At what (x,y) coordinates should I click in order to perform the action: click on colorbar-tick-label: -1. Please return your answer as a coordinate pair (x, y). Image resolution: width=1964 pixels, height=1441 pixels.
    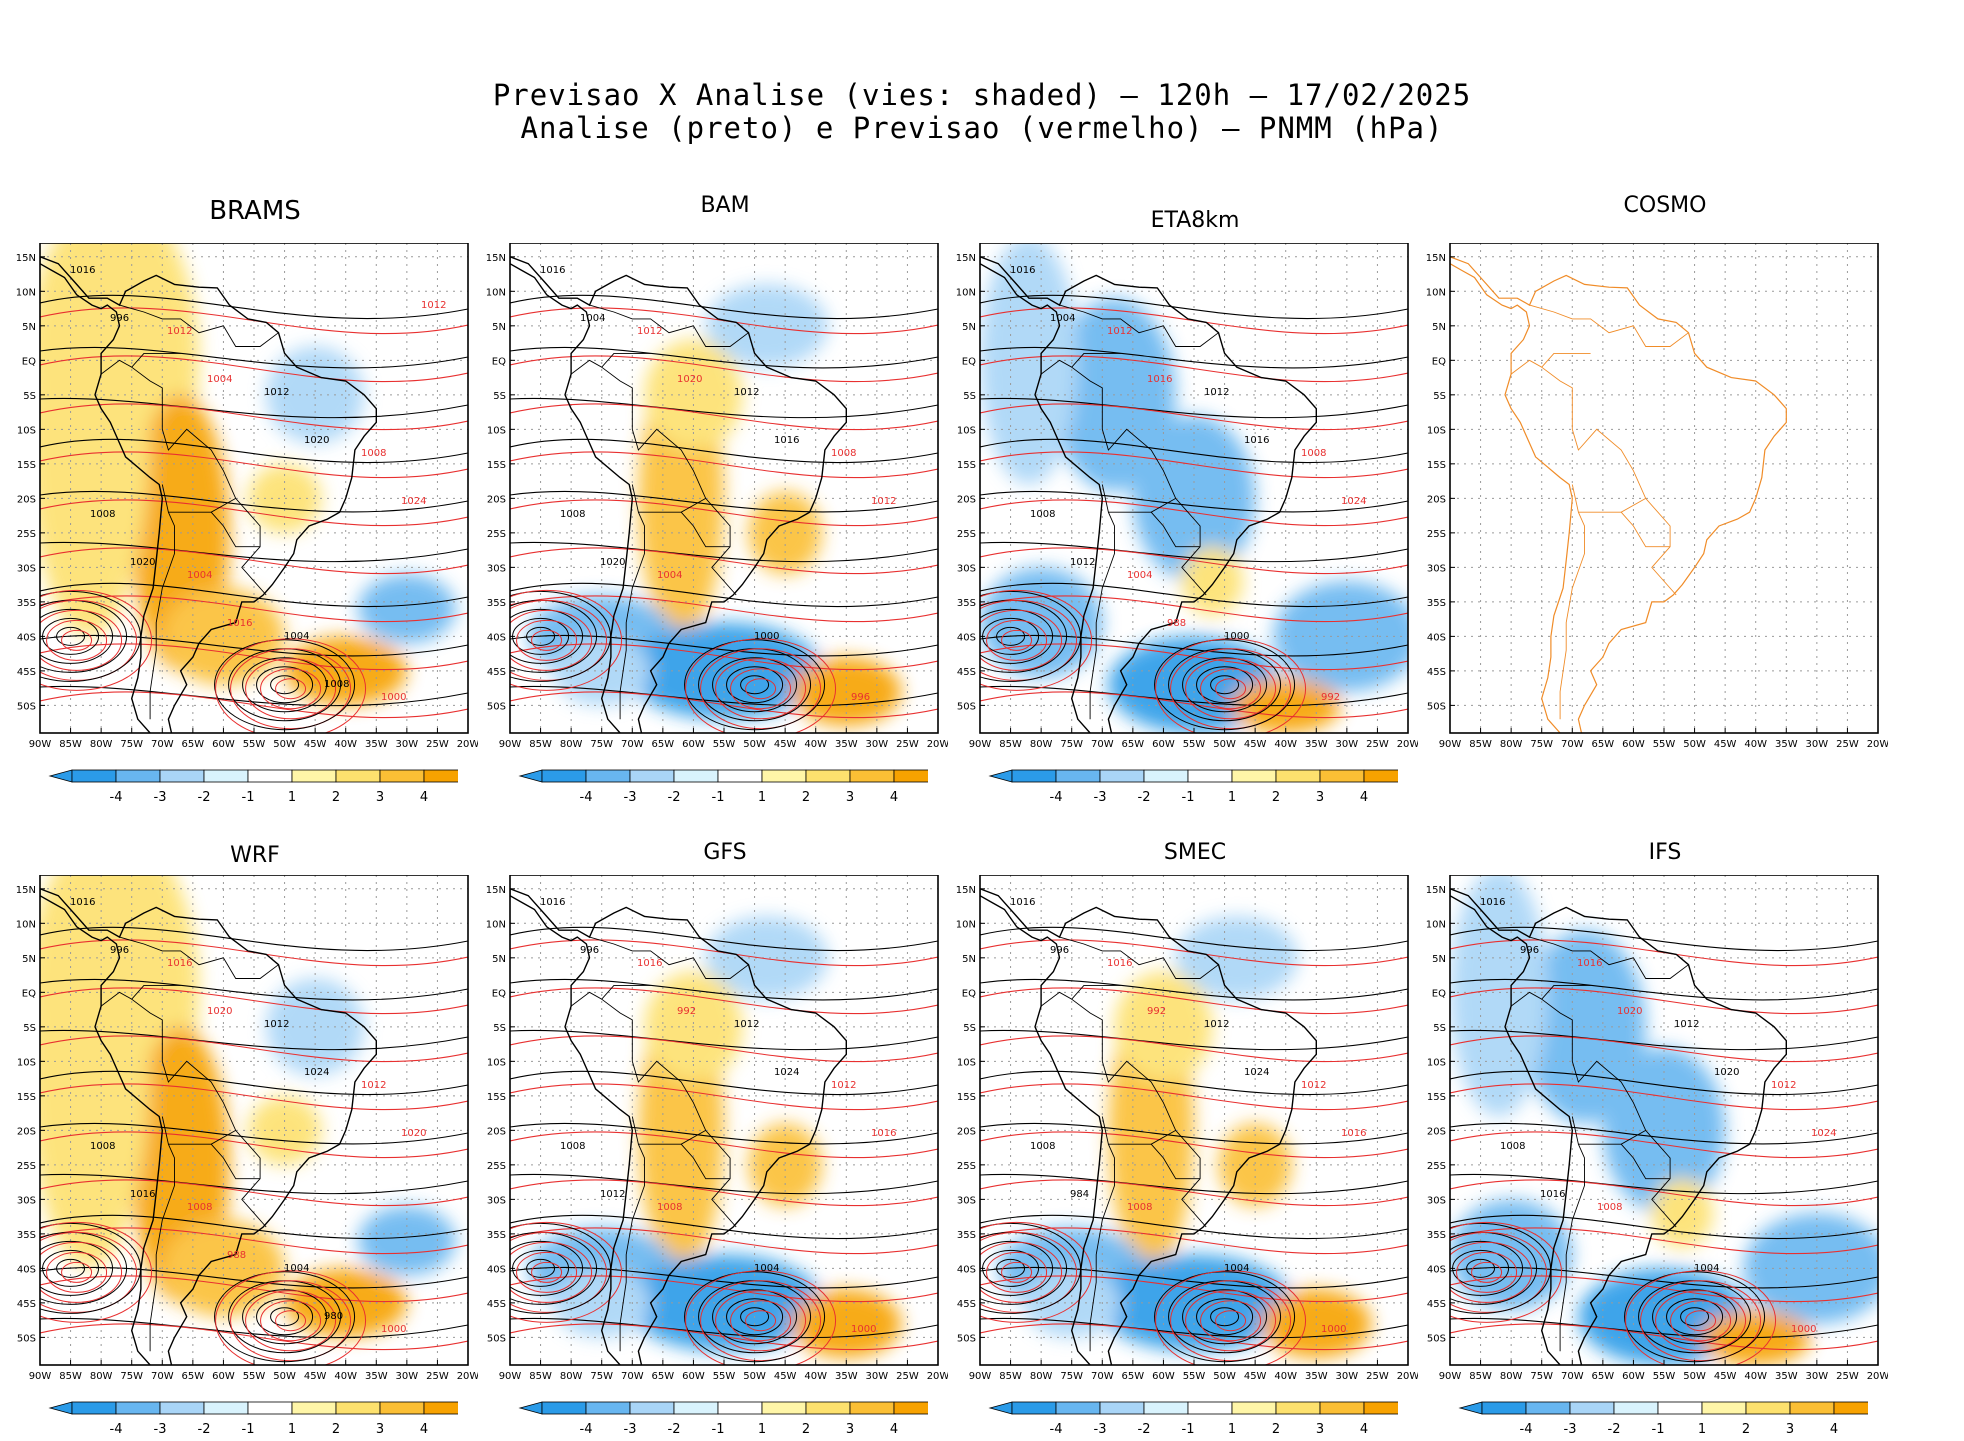
    Looking at the image, I should click on (248, 1429).